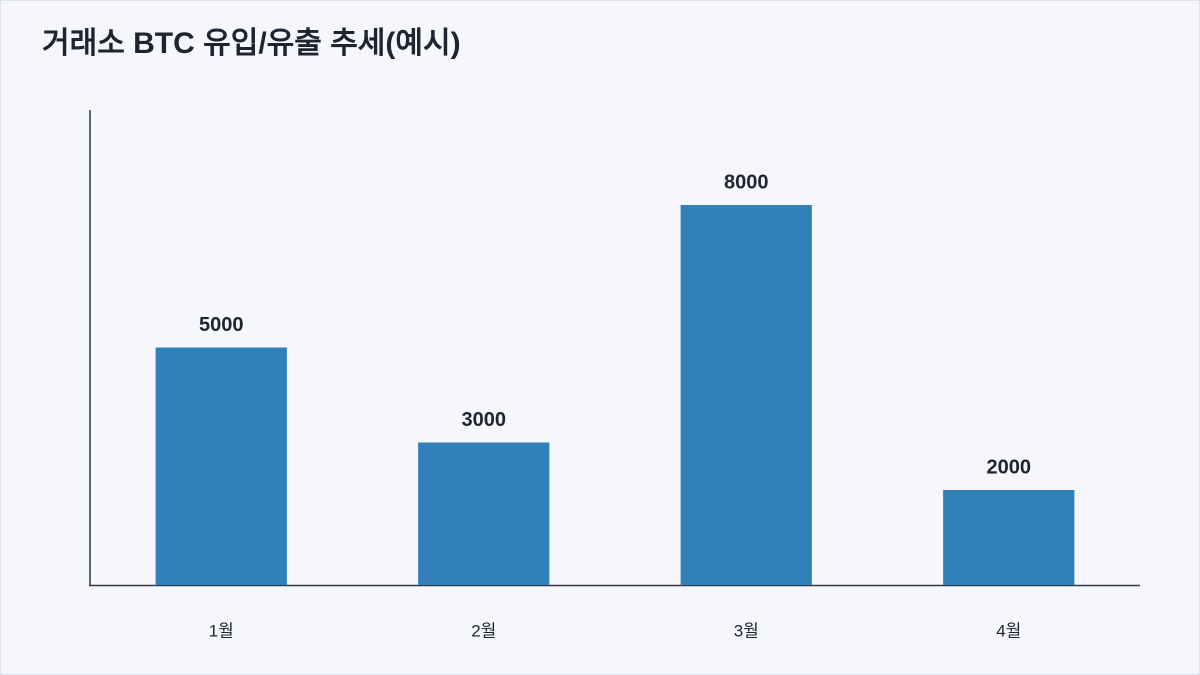  I want to click on x-tick-label: 4월, so click(1008, 630).